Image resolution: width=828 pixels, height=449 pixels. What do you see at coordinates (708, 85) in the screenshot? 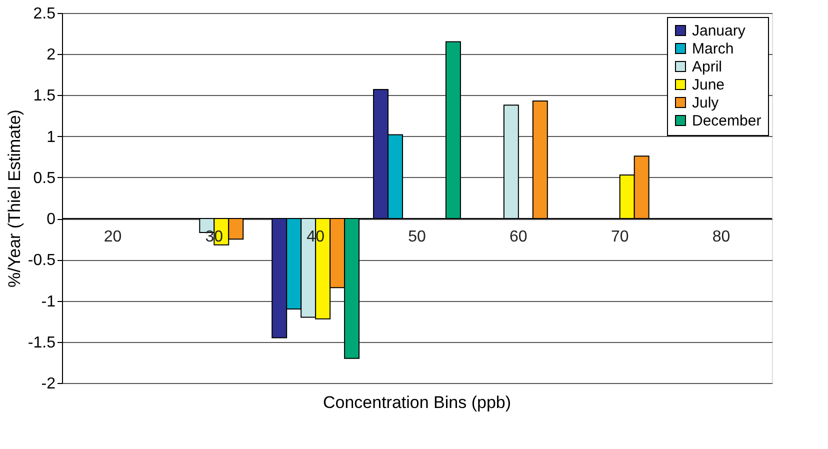
I see `legend-label: June` at bounding box center [708, 85].